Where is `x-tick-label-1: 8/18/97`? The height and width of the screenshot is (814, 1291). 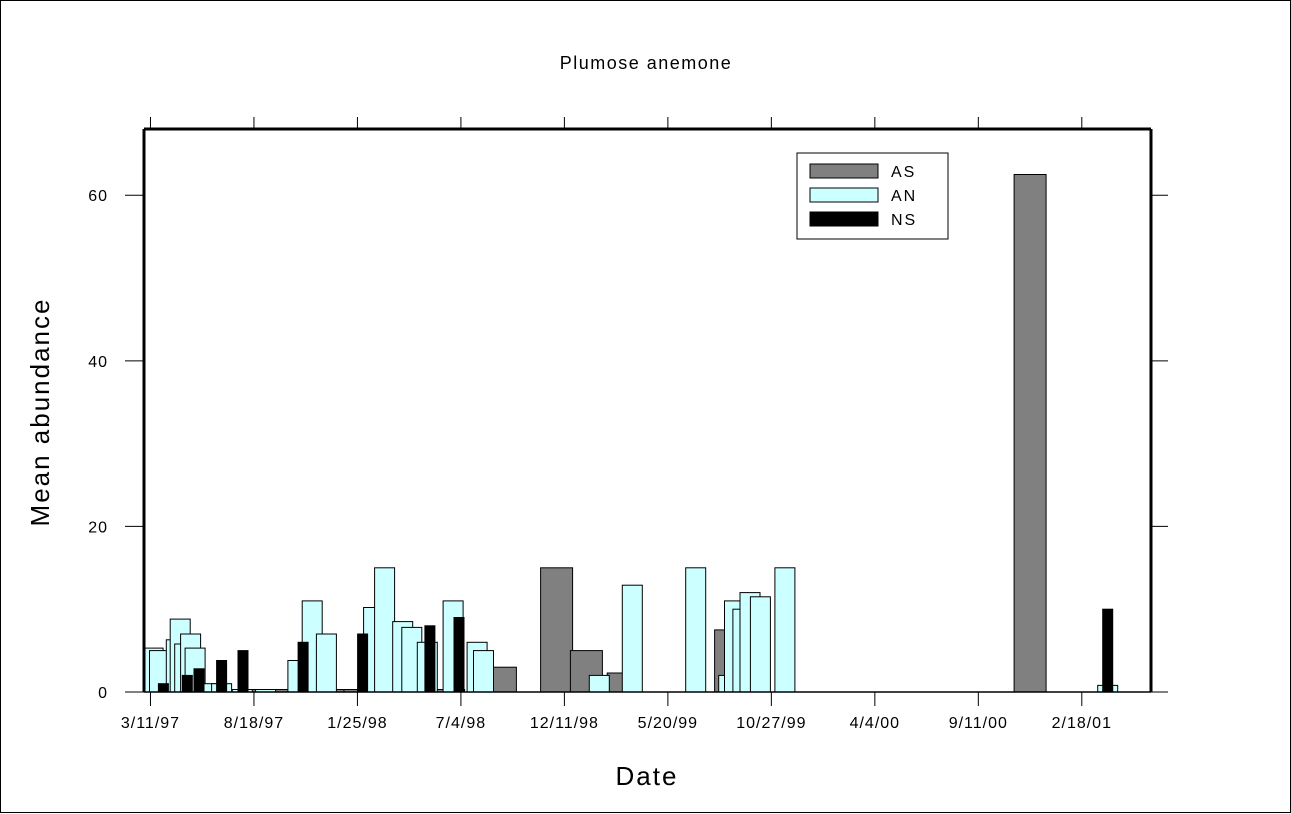
x-tick-label-1: 8/18/97 is located at coordinates (254, 723).